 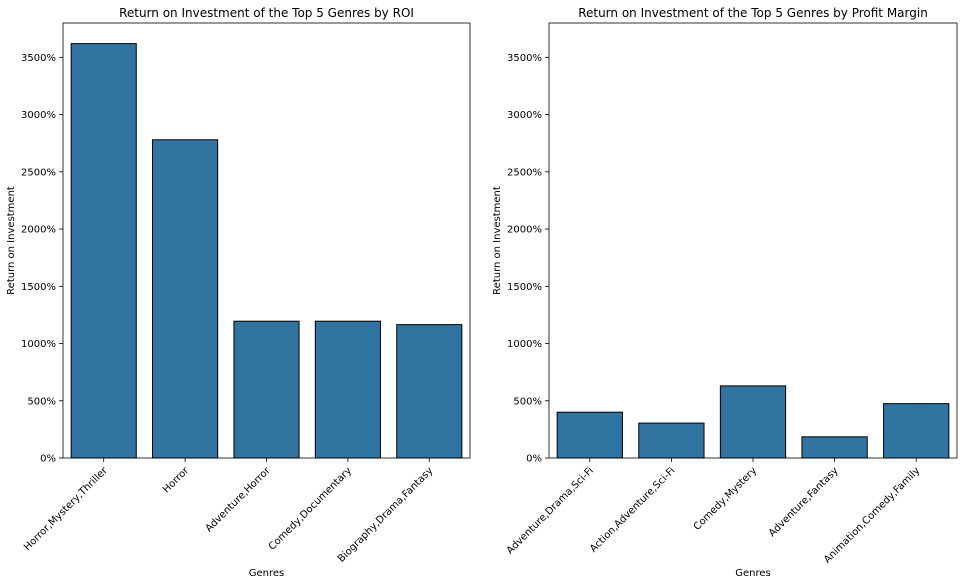 What do you see at coordinates (804, 502) in the screenshot?
I see `x-tick-label: Adventure,Fantasy` at bounding box center [804, 502].